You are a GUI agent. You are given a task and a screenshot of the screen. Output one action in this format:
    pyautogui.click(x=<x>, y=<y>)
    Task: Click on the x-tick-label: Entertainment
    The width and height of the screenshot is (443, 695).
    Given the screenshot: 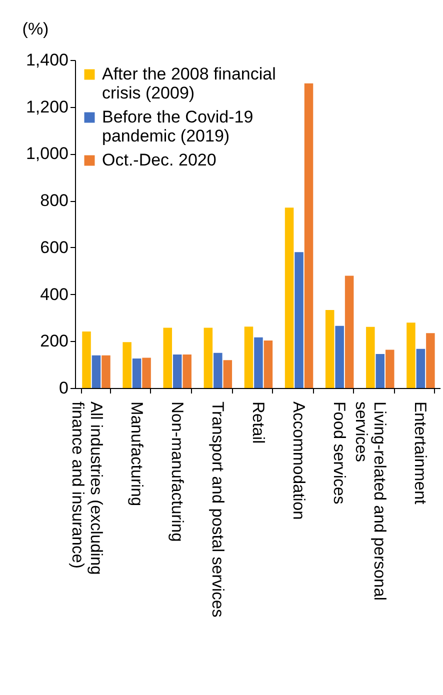 What is the action you would take?
    pyautogui.click(x=420, y=453)
    